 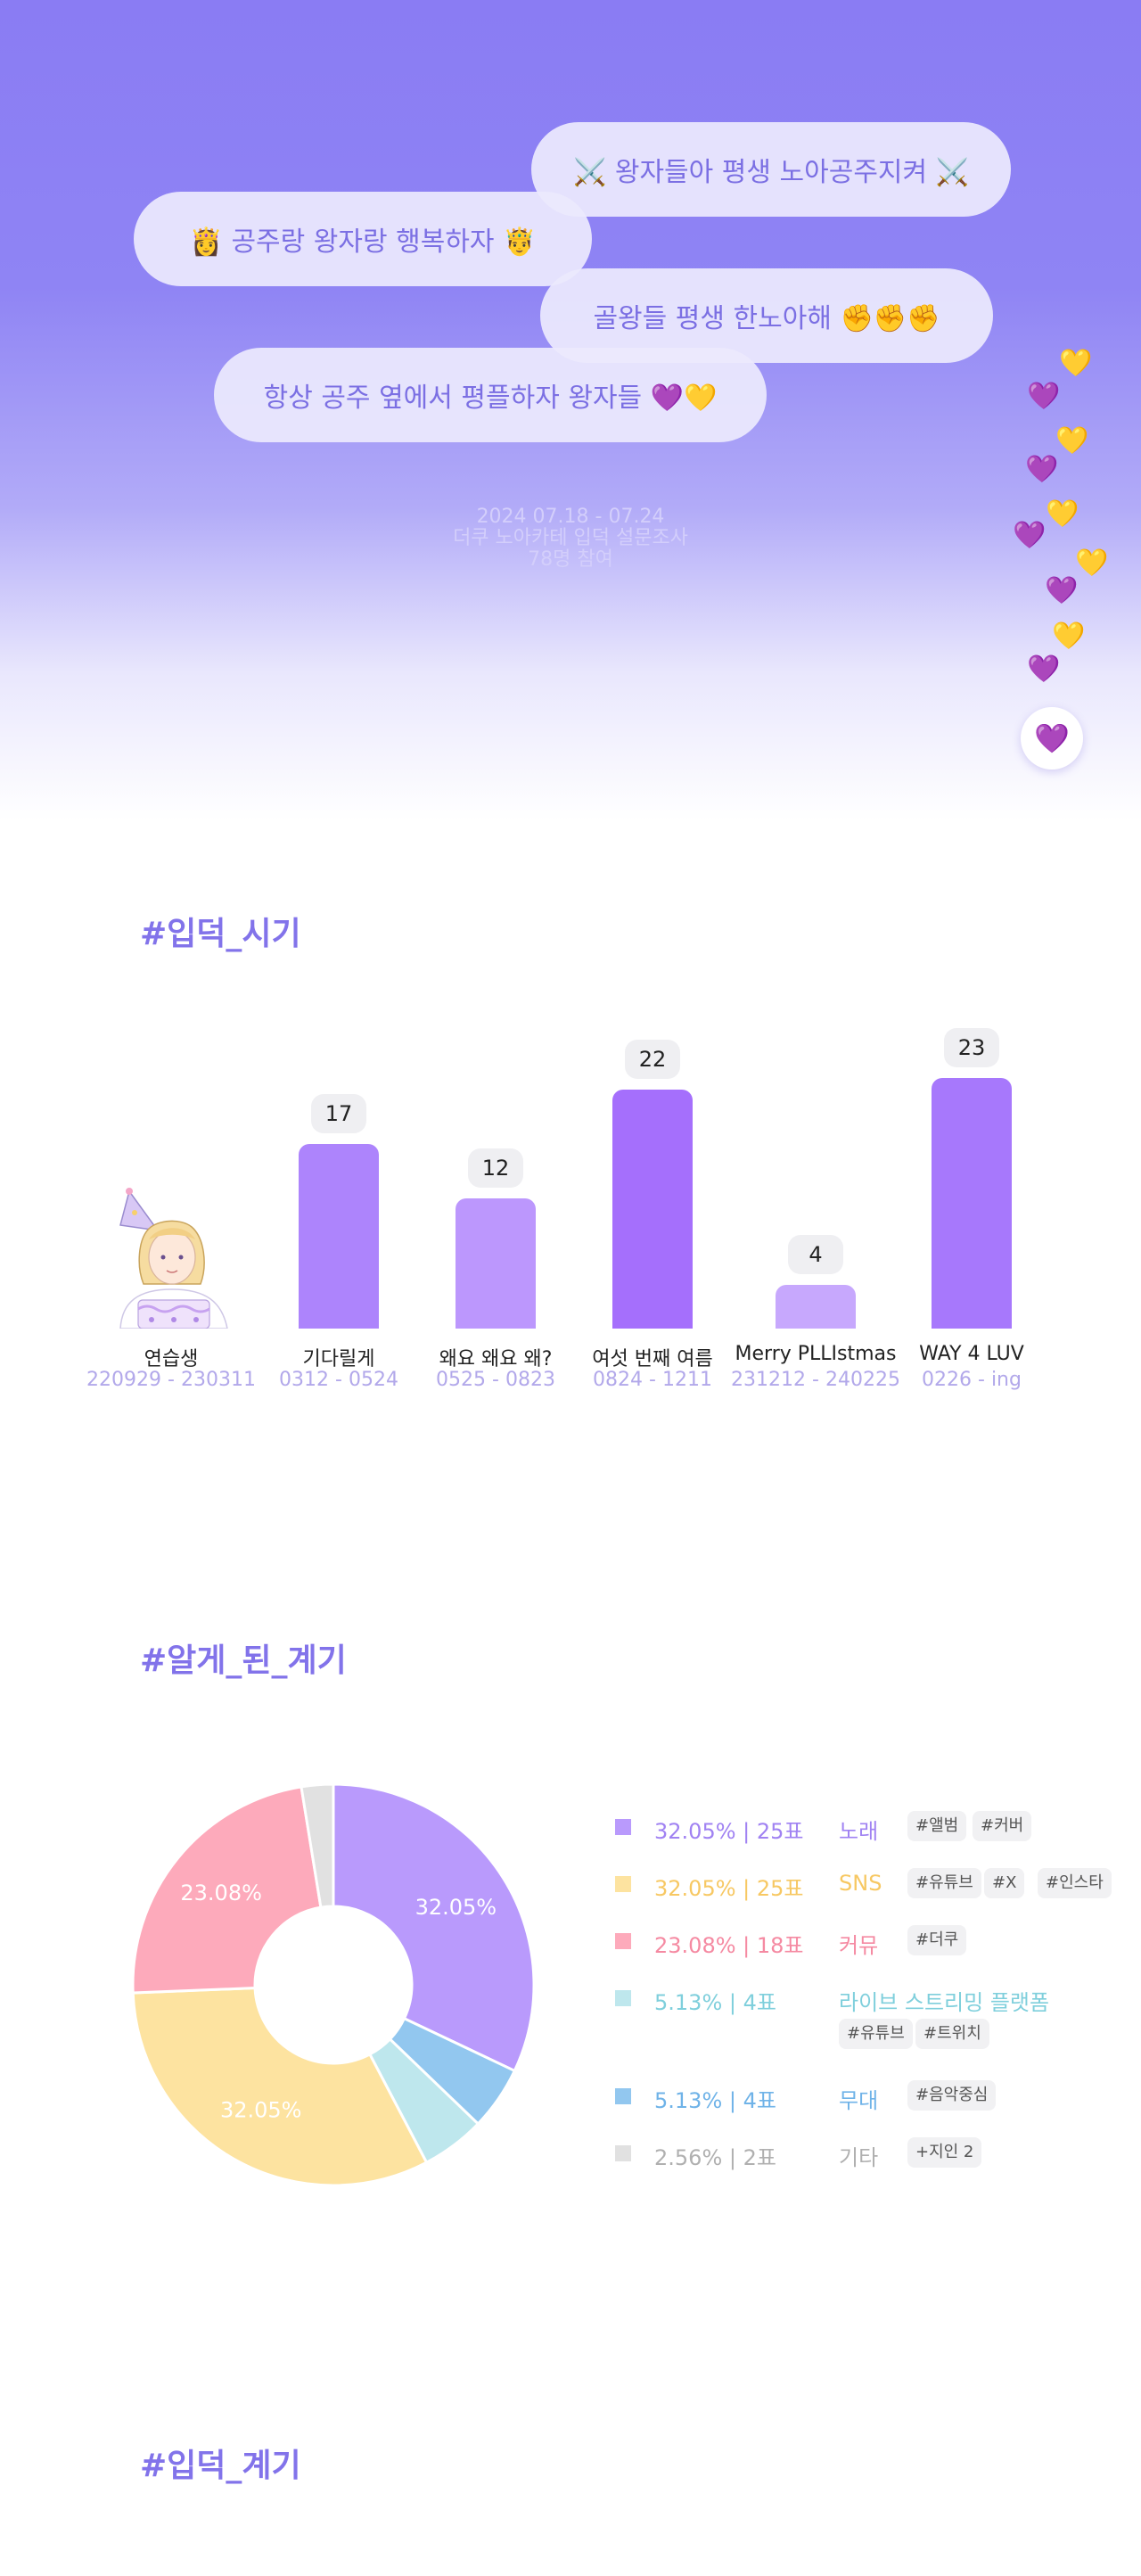 I want to click on legend-category: 라이브 스트리밍 플랫폼, so click(x=944, y=2002).